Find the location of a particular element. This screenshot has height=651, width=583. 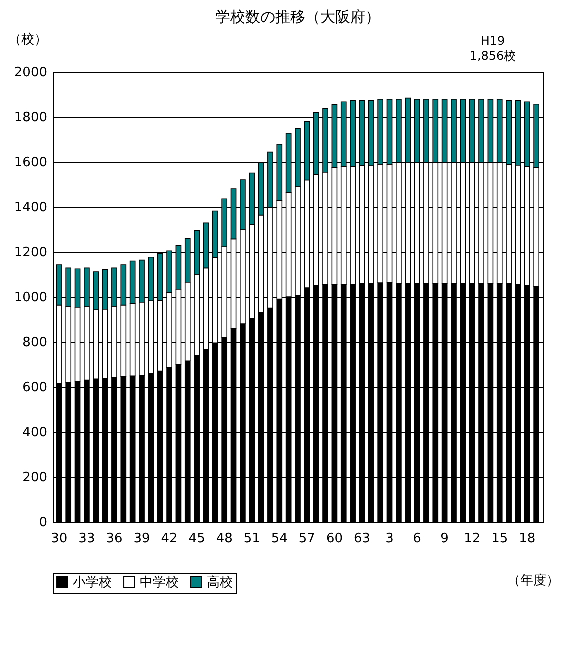

y-tick-label: 2000 is located at coordinates (31, 73).